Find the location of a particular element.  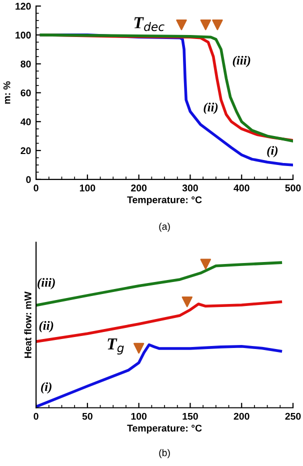

x-tick-label: 150 is located at coordinates (190, 416).